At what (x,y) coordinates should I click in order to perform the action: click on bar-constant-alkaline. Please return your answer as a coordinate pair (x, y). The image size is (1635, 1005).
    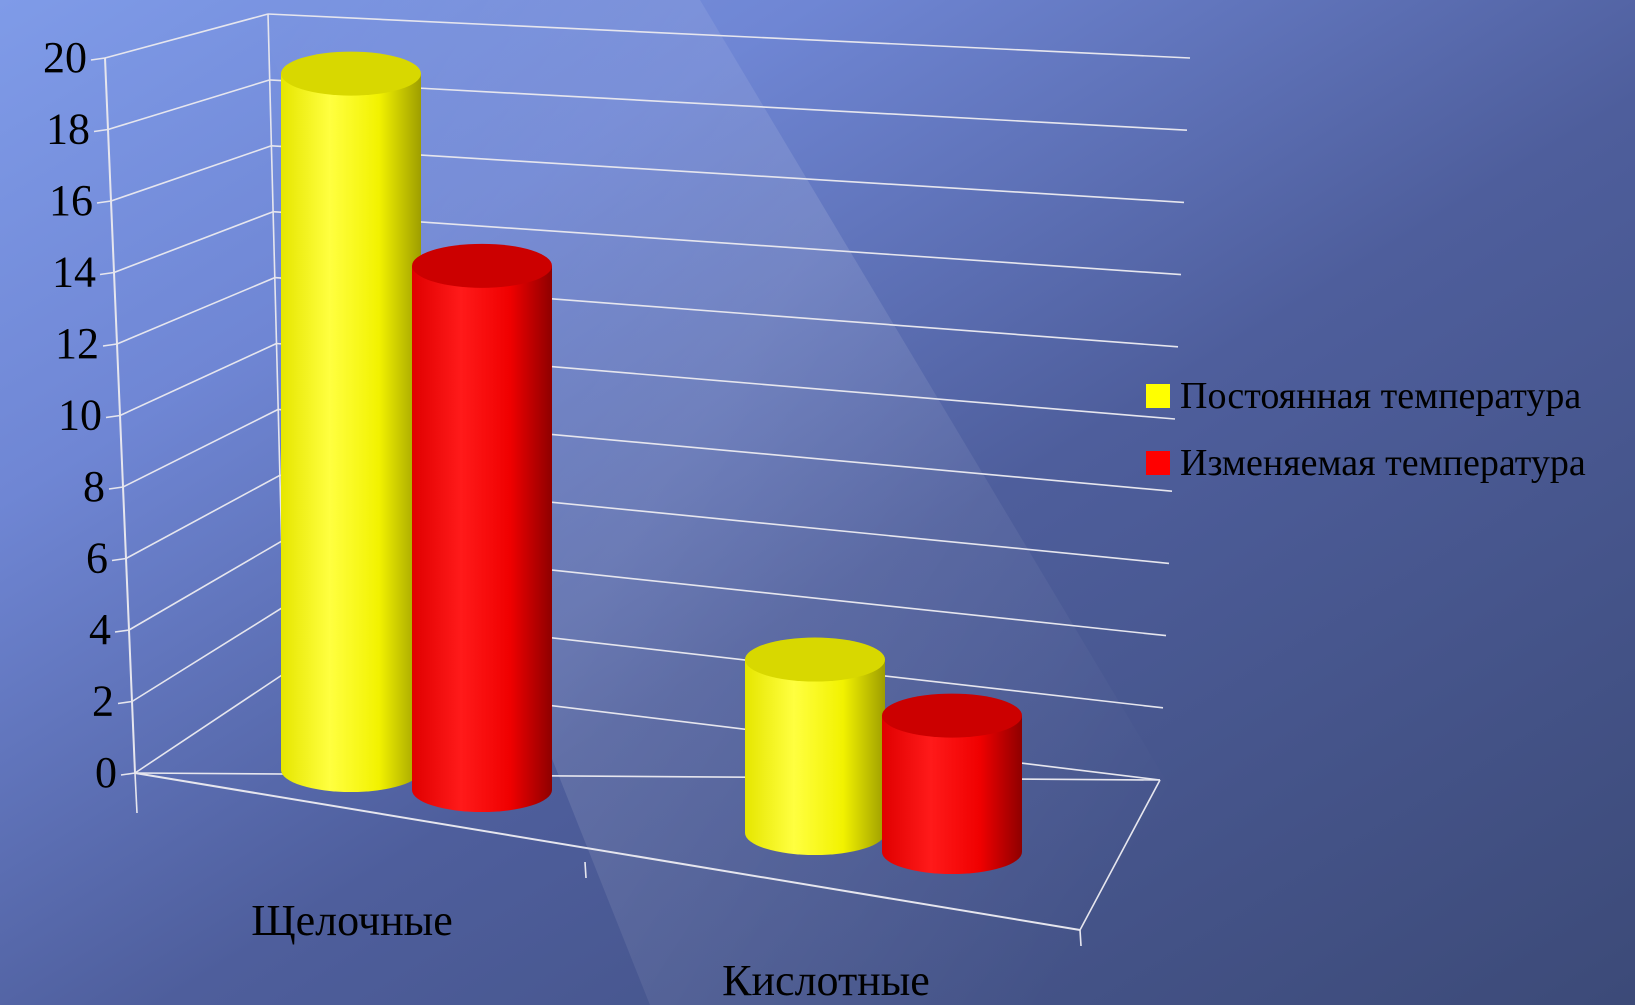
    Looking at the image, I should click on (351, 422).